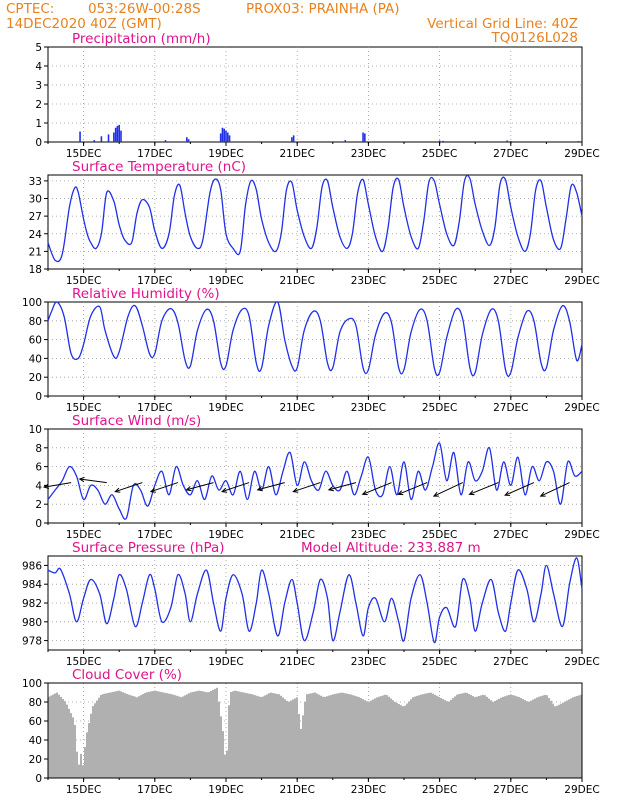  What do you see at coordinates (38, 397) in the screenshot?
I see `rh-ytick-label: 0` at bounding box center [38, 397].